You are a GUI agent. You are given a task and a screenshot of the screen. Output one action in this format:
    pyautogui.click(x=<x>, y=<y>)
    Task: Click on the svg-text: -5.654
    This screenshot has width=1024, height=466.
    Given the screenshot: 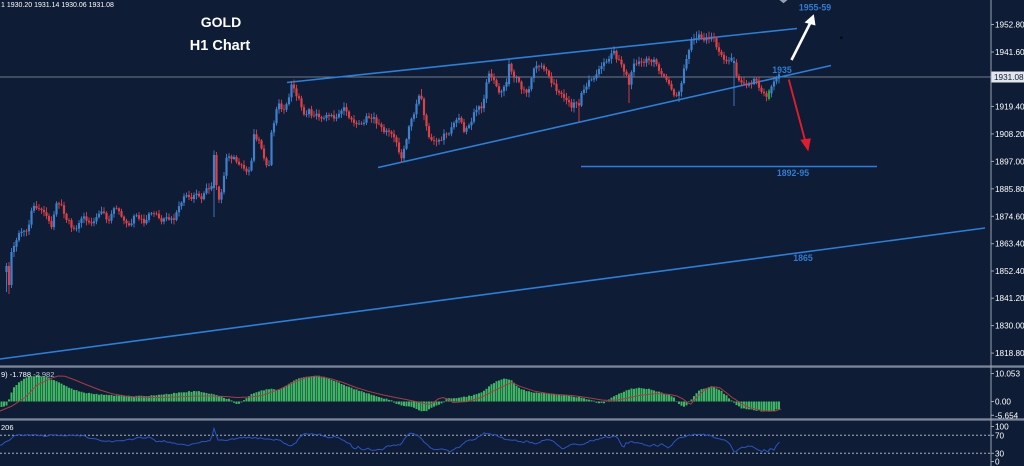 What is the action you would take?
    pyautogui.click(x=1007, y=415)
    